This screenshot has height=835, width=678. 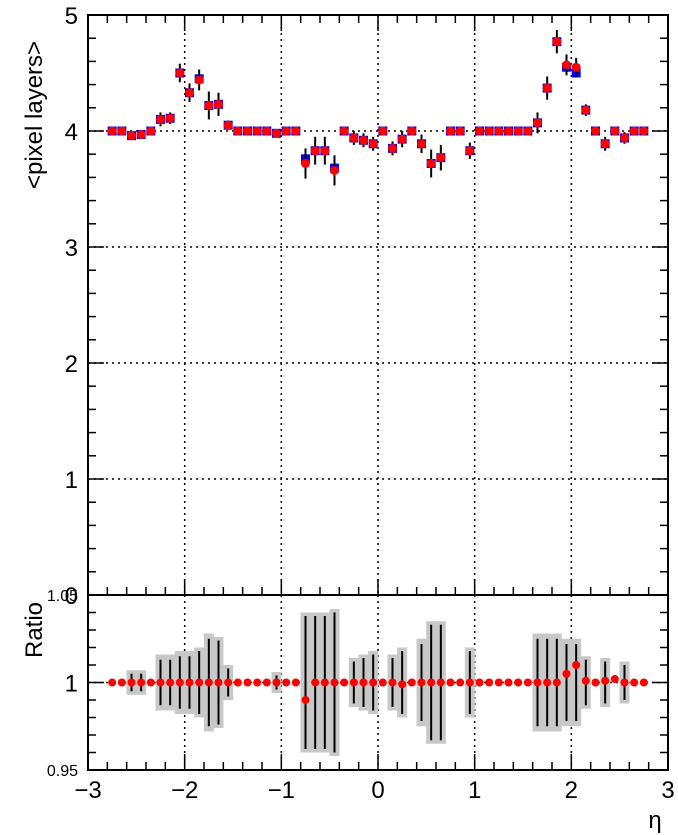 What do you see at coordinates (654, 820) in the screenshot?
I see `x-axis-title: η` at bounding box center [654, 820].